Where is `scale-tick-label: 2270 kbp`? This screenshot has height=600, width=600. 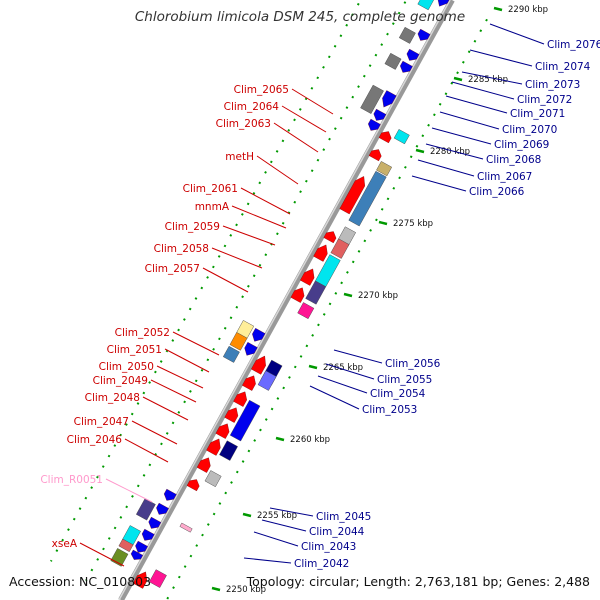
scale-tick-label: 2270 kbp is located at coordinates (378, 296).